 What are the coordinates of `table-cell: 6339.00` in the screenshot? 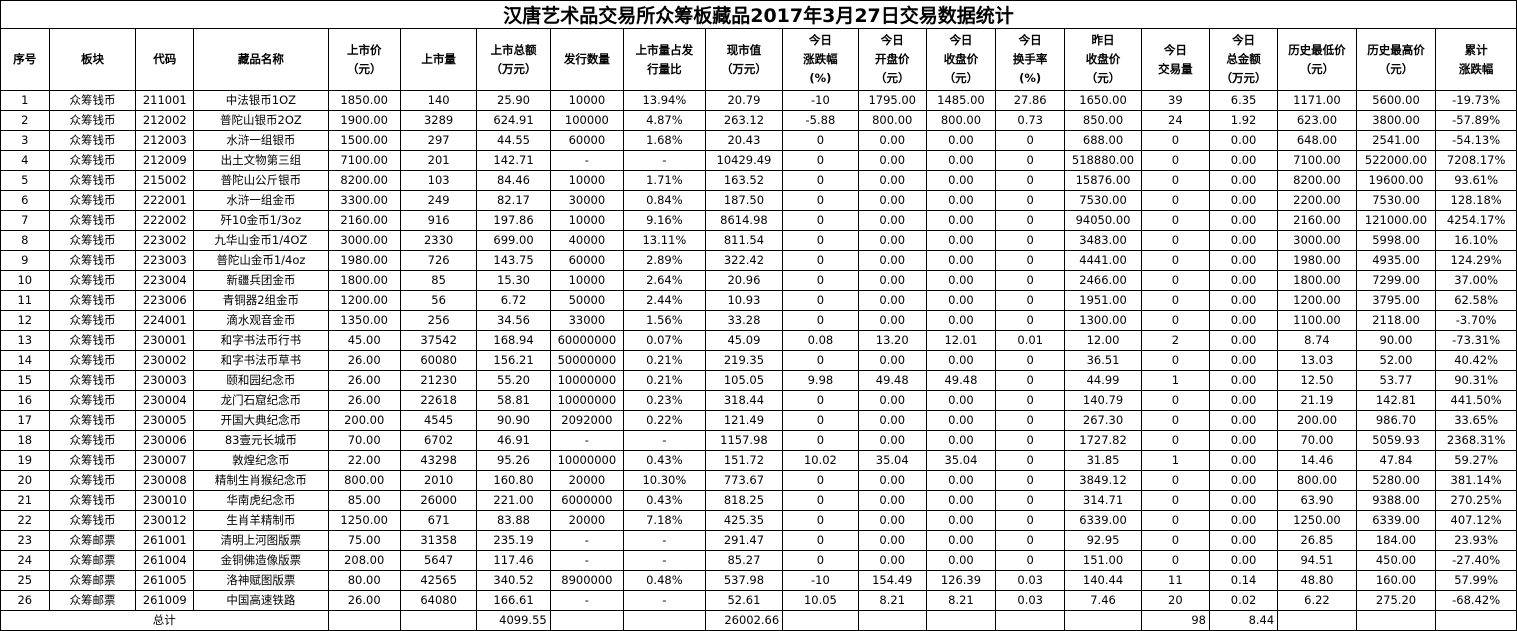 It's located at (1396, 520).